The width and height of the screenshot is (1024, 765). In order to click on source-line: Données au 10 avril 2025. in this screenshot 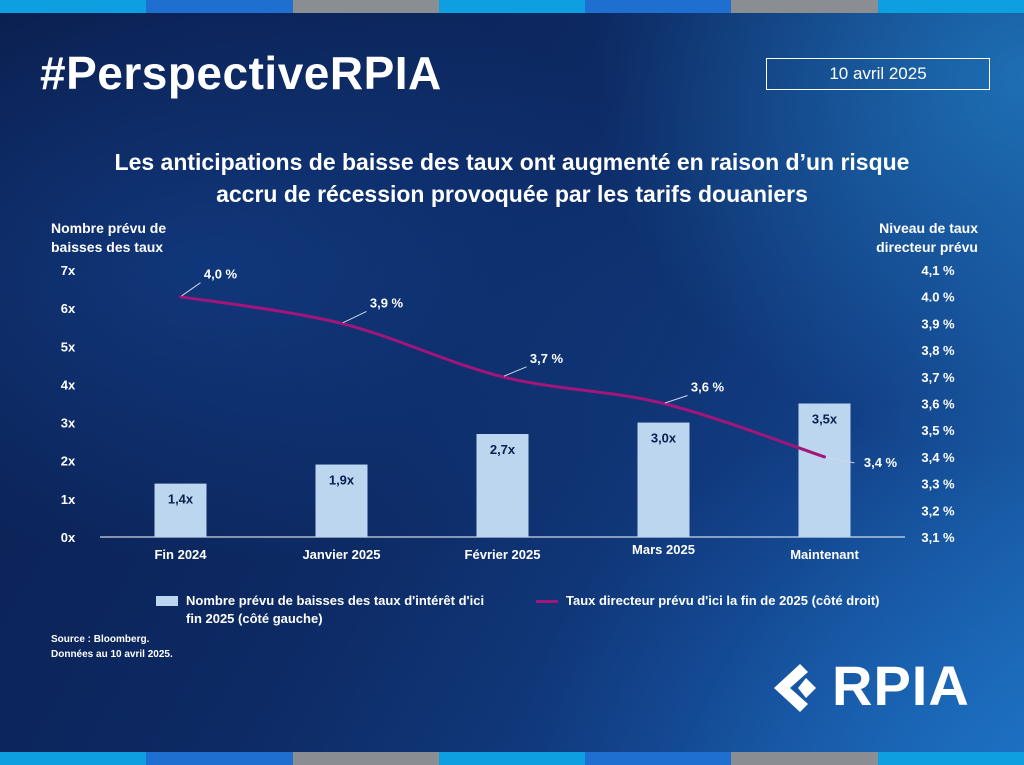, I will do `click(112, 654)`.